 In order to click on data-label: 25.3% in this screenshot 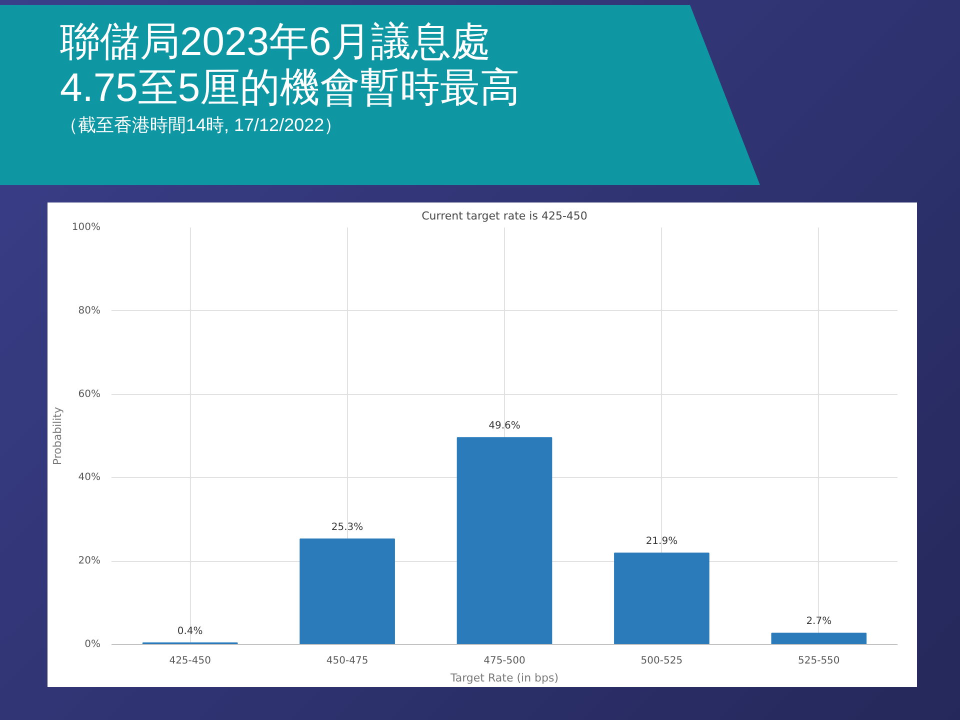, I will do `click(347, 527)`.